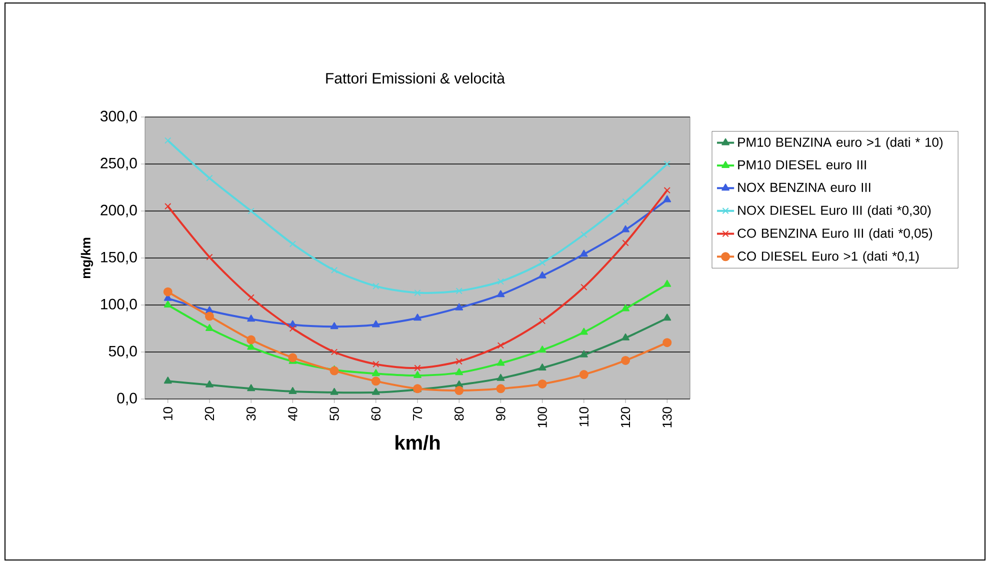 The height and width of the screenshot is (563, 989). What do you see at coordinates (209, 413) in the screenshot?
I see `x-tick-label: 20` at bounding box center [209, 413].